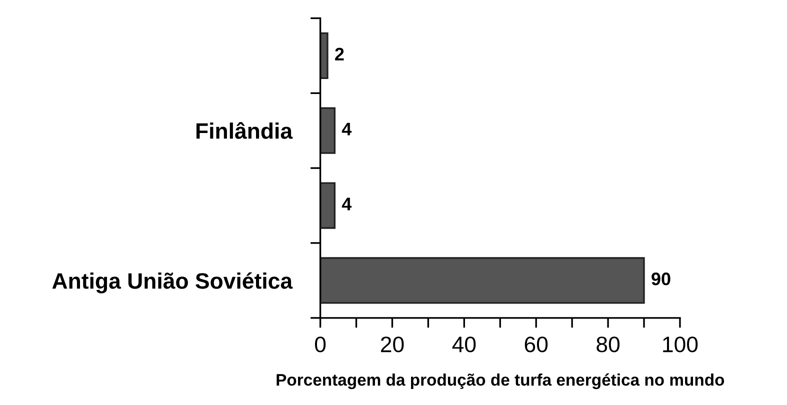 The image size is (787, 405). I want to click on data-label: 2, so click(339, 54).